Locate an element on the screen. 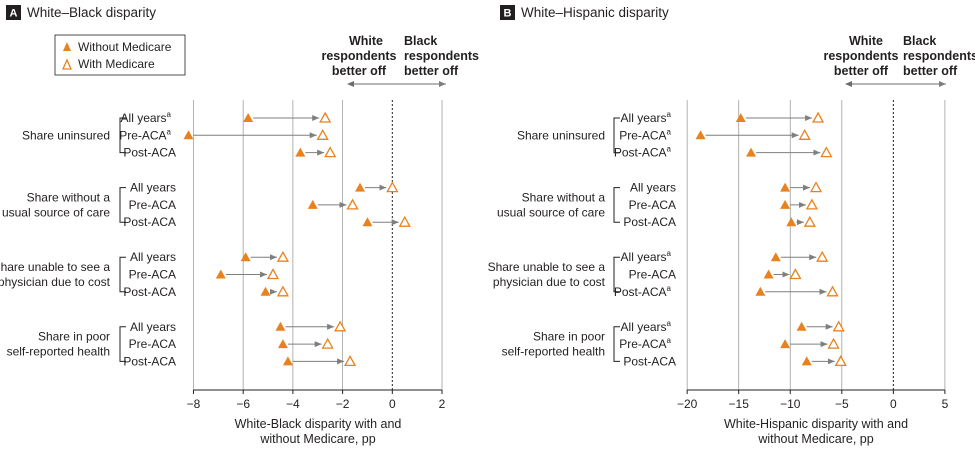  b-group-label: Share unable to see a is located at coordinates (547, 267).